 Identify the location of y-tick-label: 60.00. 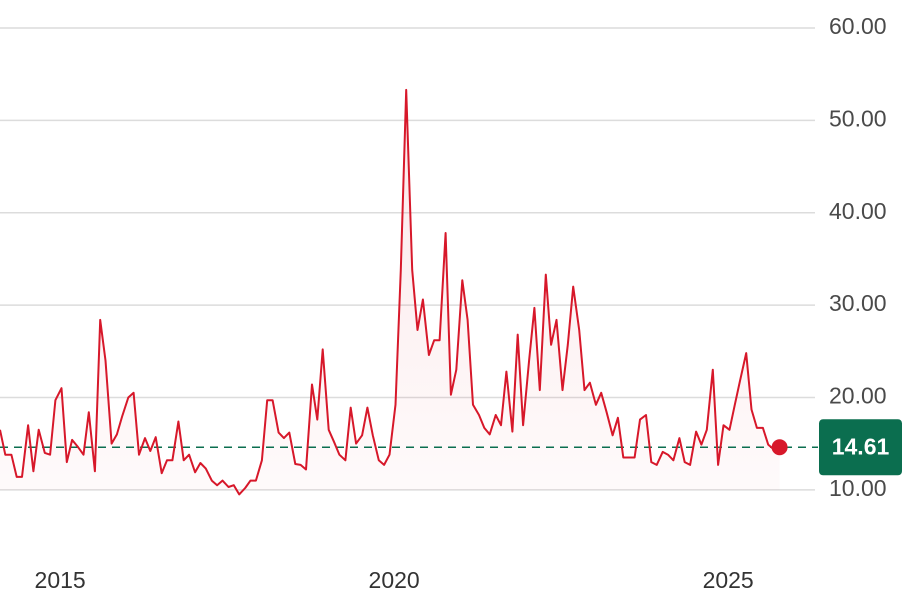
(858, 26).